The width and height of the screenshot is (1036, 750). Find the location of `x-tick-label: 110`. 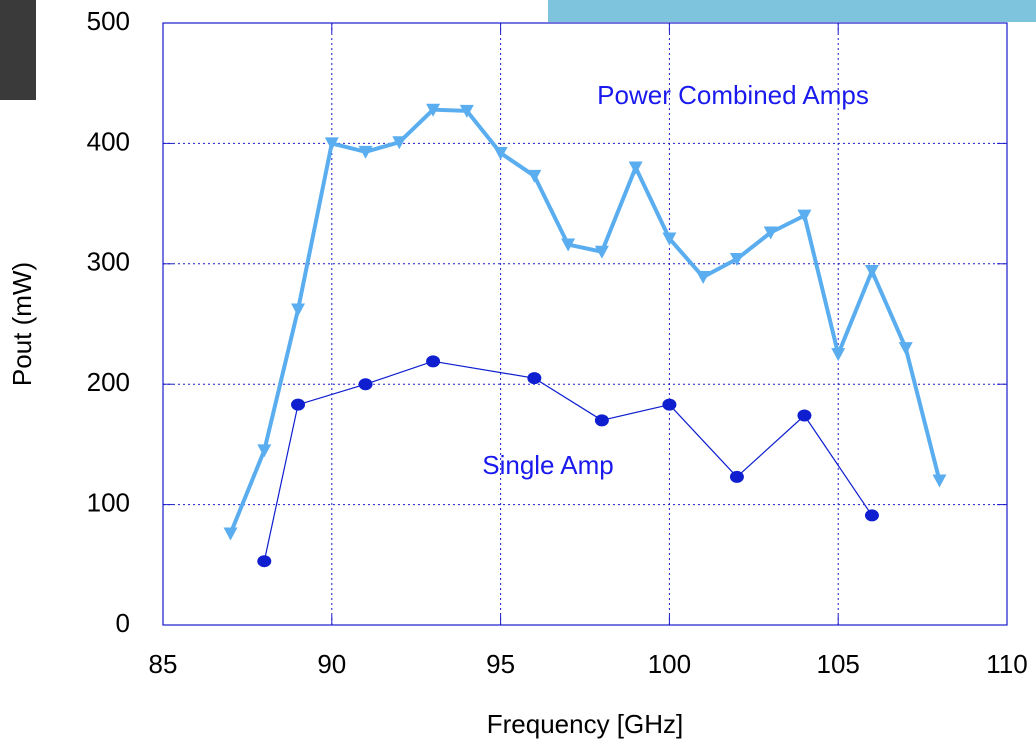

x-tick-label: 110 is located at coordinates (1006, 664).